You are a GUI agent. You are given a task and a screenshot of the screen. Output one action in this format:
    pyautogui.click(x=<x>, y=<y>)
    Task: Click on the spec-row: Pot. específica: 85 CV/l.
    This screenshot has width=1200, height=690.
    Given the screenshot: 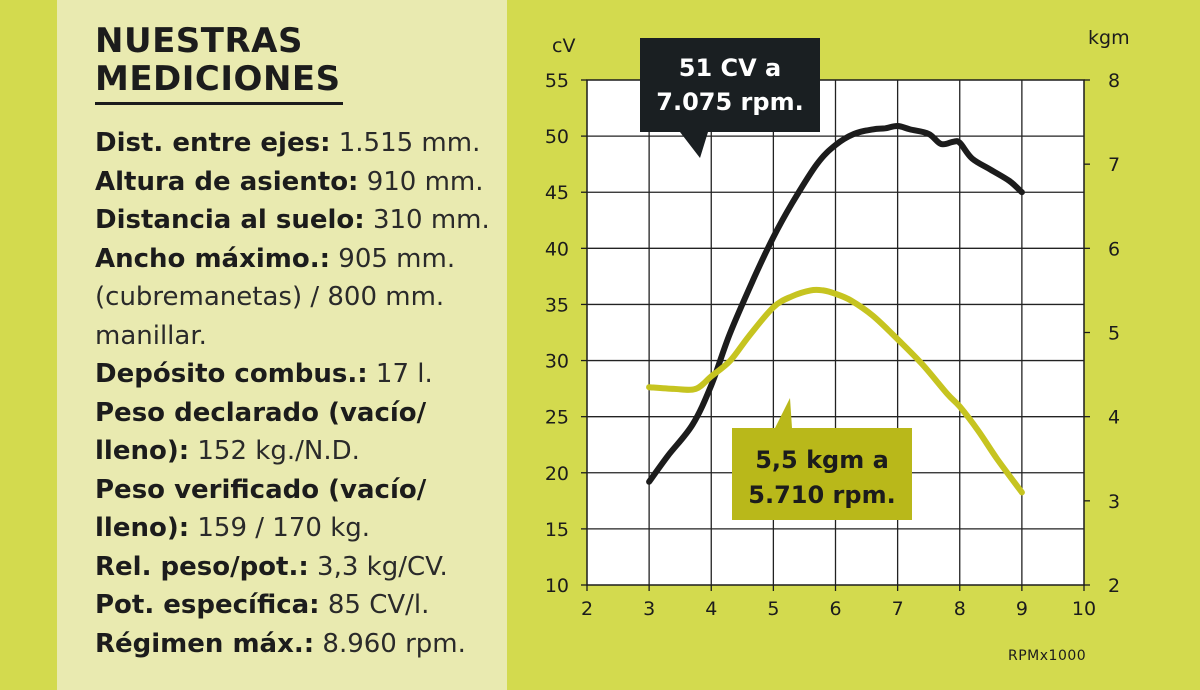 What is the action you would take?
    pyautogui.click(x=300, y=605)
    